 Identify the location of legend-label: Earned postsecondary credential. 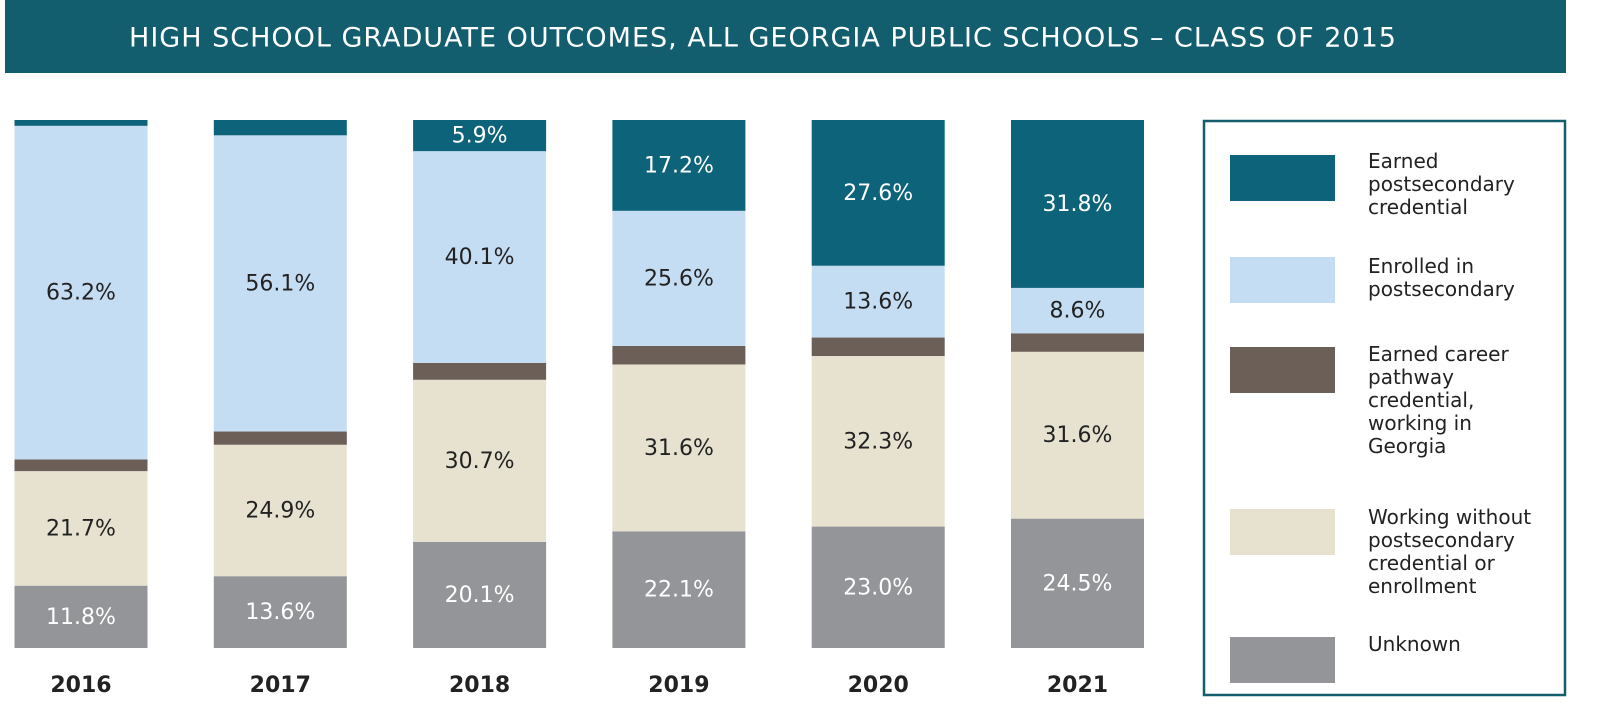
(1441, 184).